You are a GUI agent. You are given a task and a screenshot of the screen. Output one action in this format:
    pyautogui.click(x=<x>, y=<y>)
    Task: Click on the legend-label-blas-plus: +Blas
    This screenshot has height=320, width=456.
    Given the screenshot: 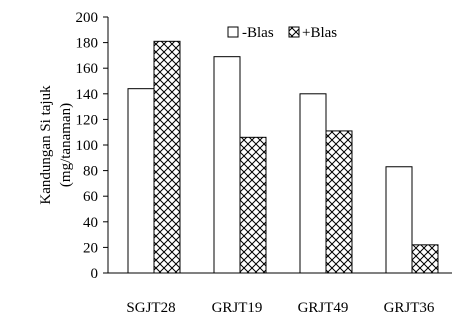 What is the action you would take?
    pyautogui.click(x=319, y=33)
    